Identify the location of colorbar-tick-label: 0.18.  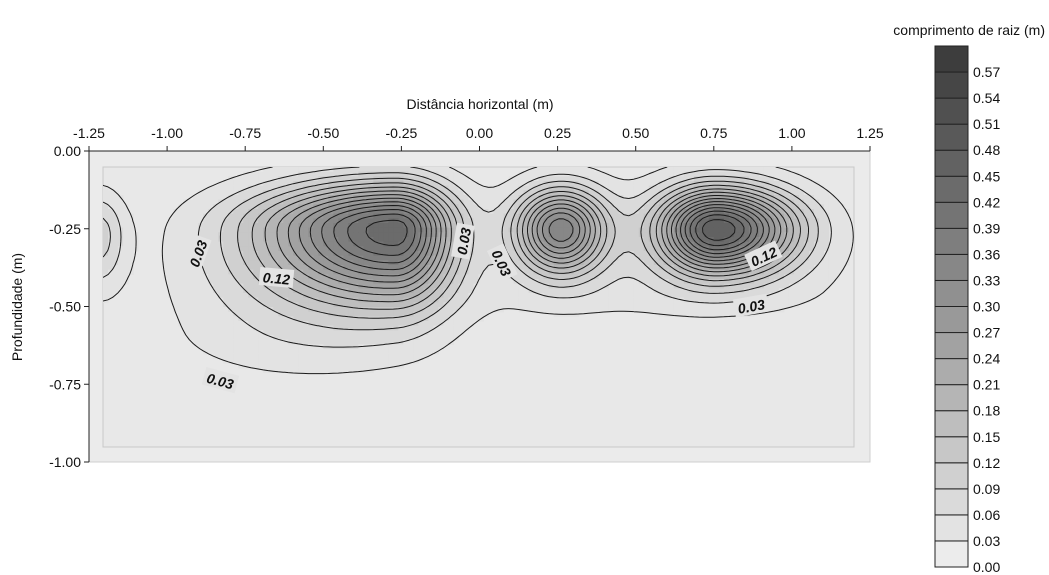
(986, 411).